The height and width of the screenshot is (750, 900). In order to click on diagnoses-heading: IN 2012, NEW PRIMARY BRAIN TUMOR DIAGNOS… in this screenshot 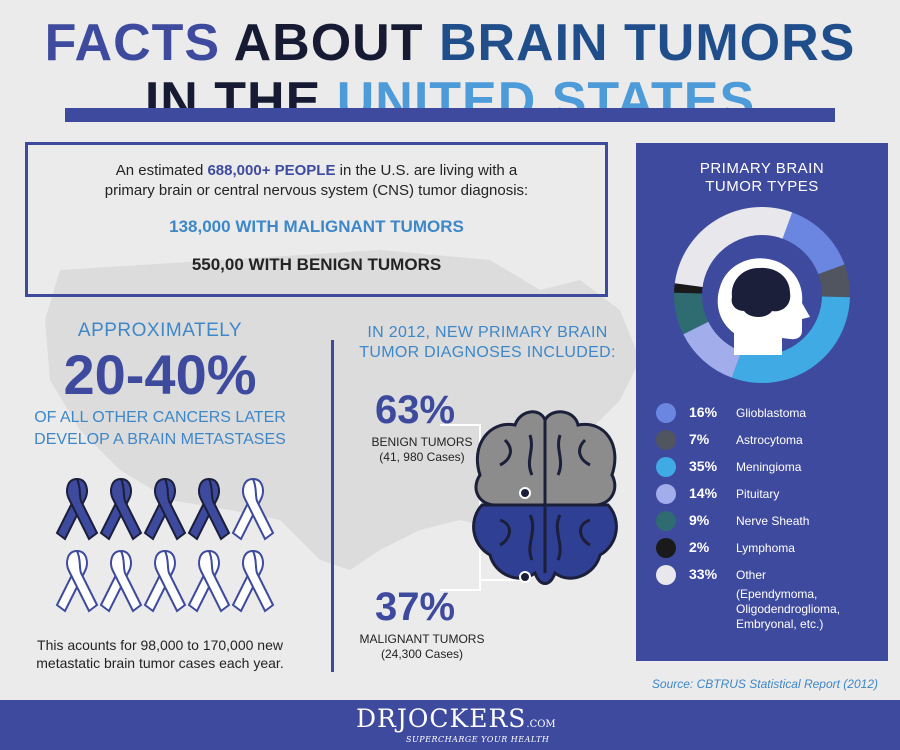, I will do `click(487, 342)`.